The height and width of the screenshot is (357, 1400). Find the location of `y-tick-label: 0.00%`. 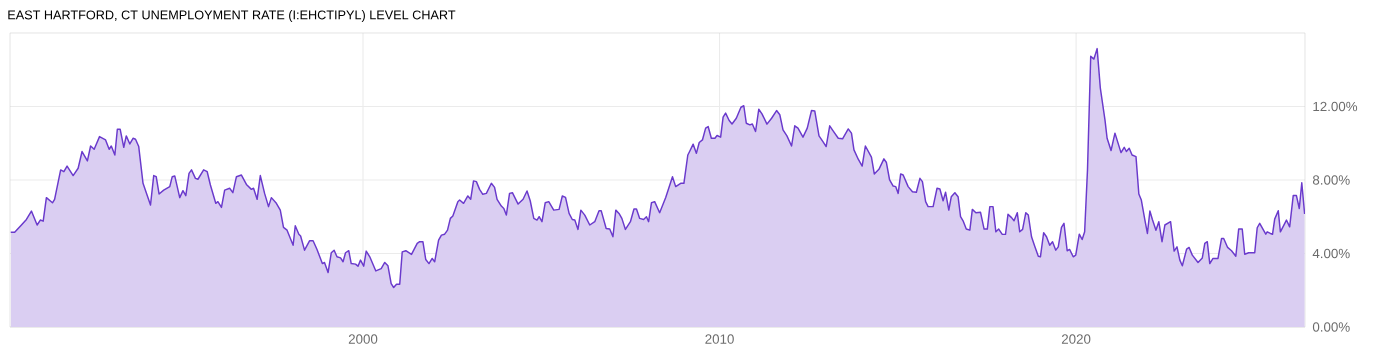

y-tick-label: 0.00% is located at coordinates (1331, 327).